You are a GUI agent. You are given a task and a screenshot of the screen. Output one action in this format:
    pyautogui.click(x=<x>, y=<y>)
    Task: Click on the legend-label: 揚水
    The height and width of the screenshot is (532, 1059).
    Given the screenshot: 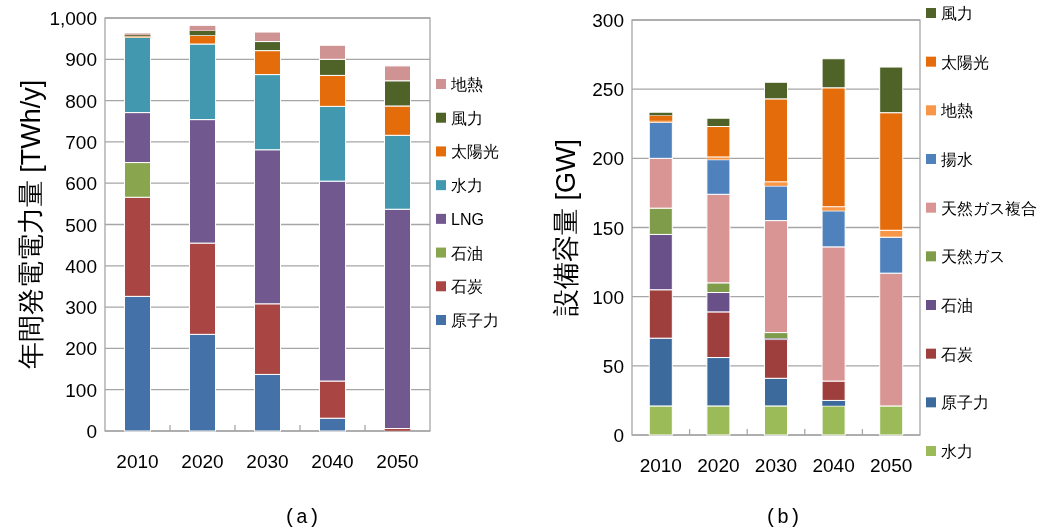 What is the action you would take?
    pyautogui.click(x=957, y=159)
    